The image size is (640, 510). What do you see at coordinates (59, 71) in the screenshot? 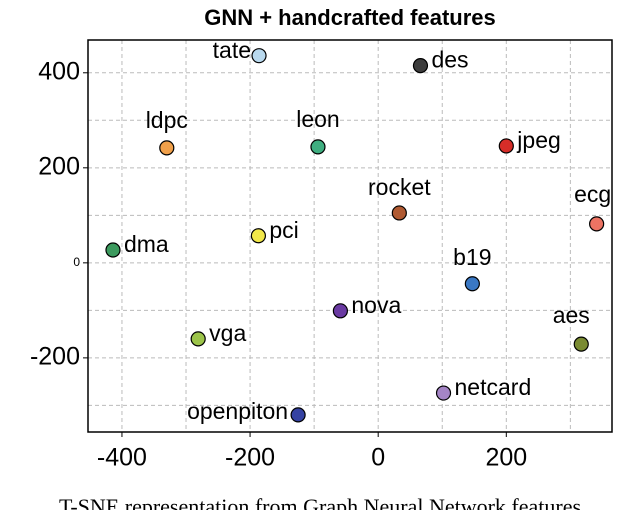
I see `y-tick-label: 400` at bounding box center [59, 71].